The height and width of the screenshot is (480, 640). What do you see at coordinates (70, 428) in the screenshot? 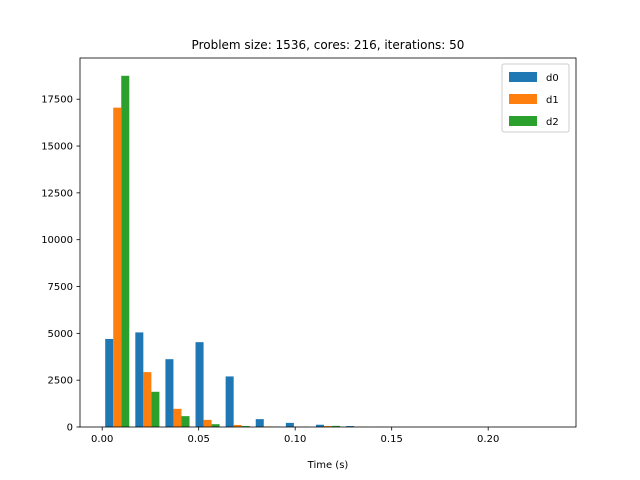
I see `y-tick-label: 0` at bounding box center [70, 428].